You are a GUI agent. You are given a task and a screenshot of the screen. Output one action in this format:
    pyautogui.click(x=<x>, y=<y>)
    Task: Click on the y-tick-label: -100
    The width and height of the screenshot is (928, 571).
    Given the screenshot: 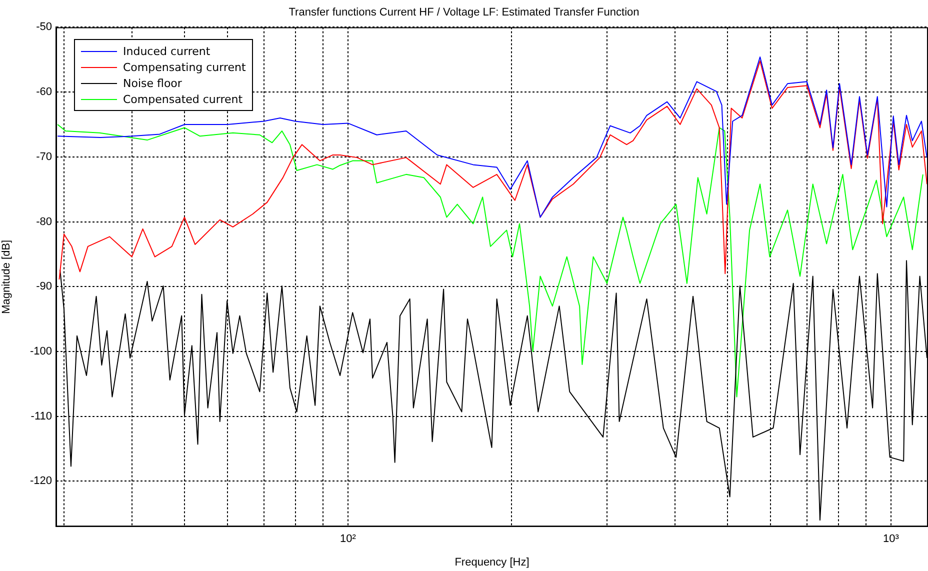 What is the action you would take?
    pyautogui.click(x=41, y=352)
    